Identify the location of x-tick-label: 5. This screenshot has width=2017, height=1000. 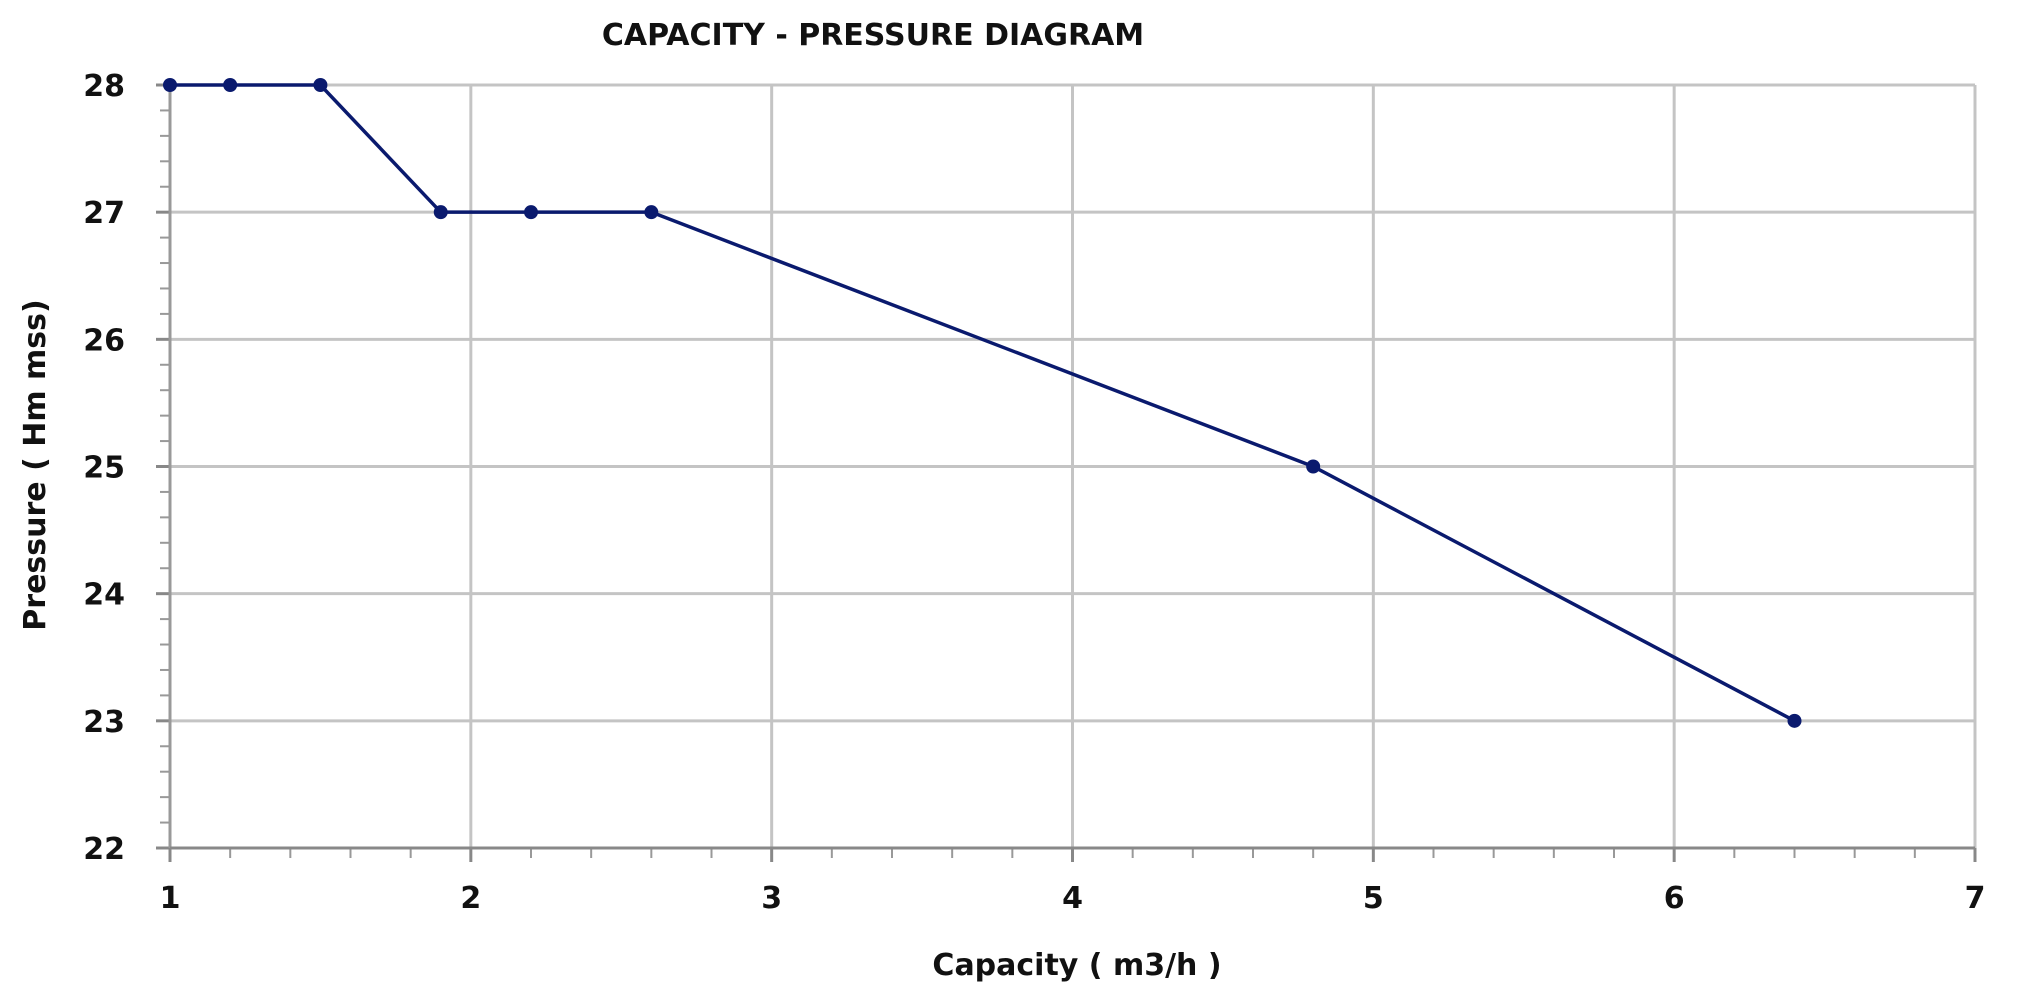
(1373, 898).